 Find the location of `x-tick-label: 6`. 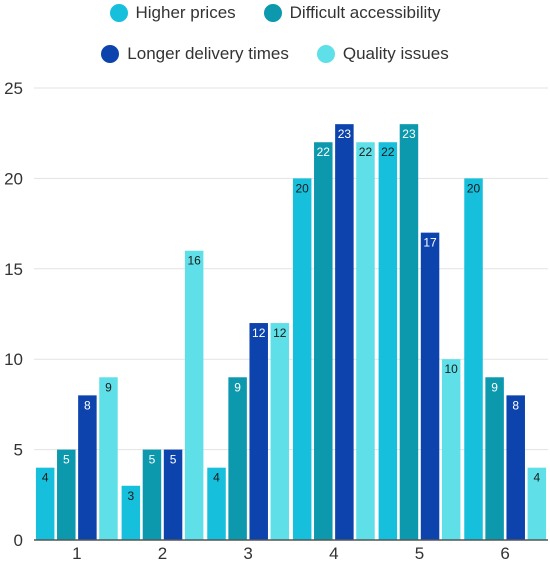

x-tick-label: 6 is located at coordinates (504, 553).